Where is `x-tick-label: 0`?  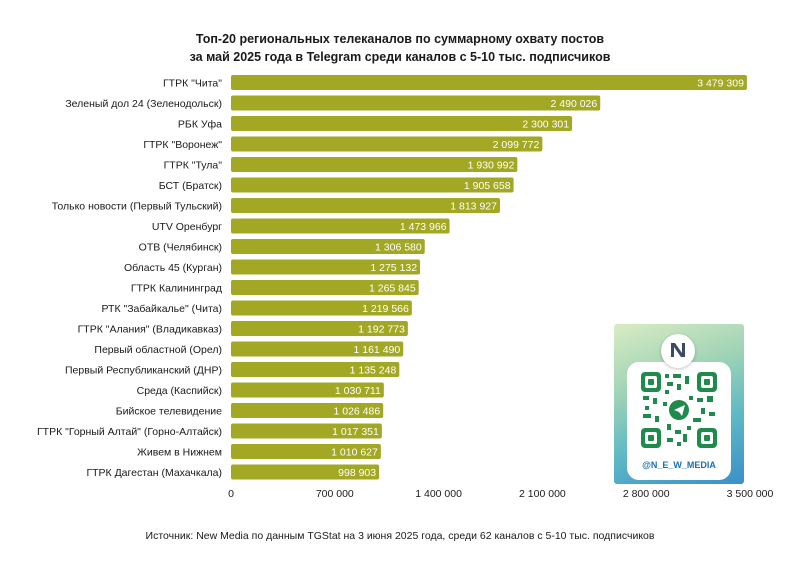 x-tick-label: 0 is located at coordinates (231, 494).